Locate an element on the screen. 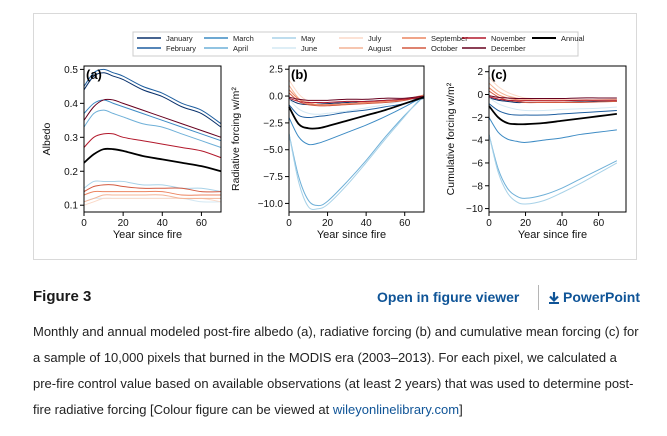  legend-box is located at coordinates (355, 44).